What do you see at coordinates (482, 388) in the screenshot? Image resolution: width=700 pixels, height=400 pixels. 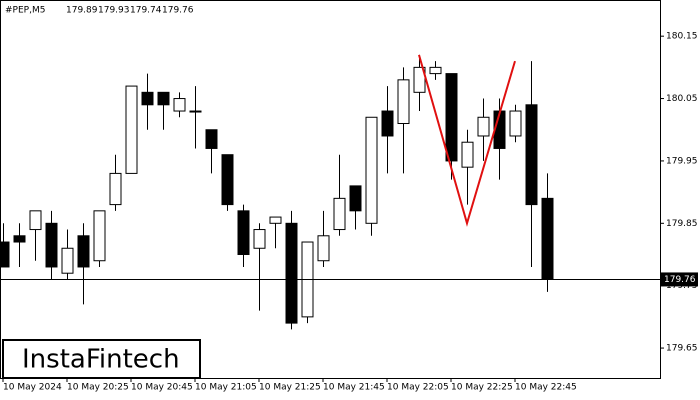 I see `x-tick-label: 10 May 22:25` at bounding box center [482, 388].